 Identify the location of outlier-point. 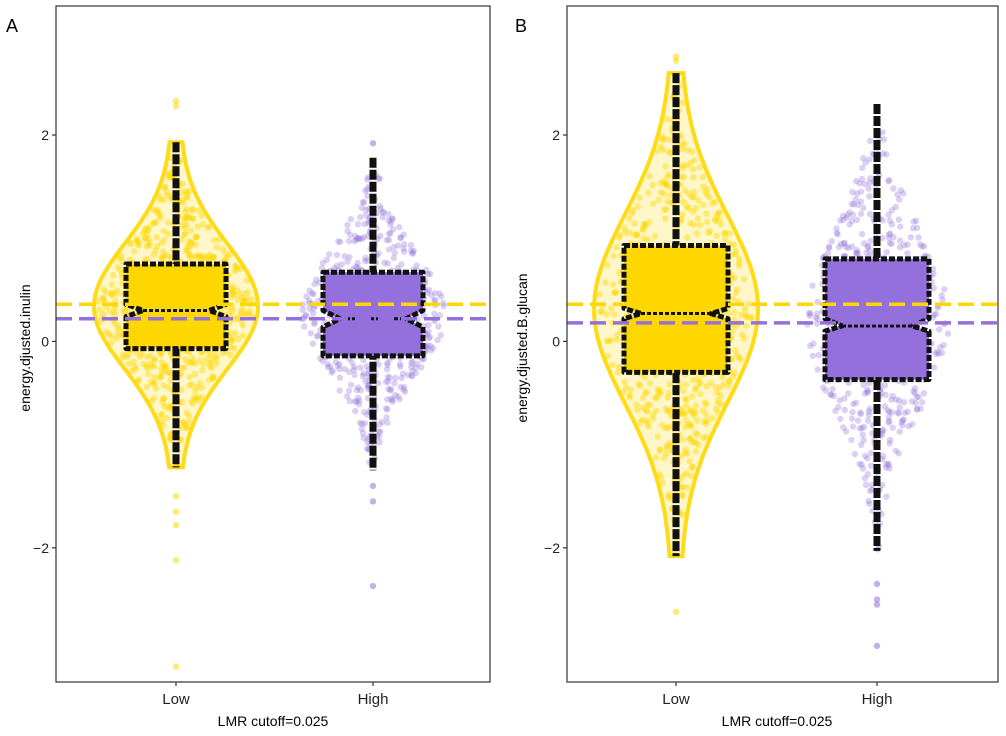
(373, 486).